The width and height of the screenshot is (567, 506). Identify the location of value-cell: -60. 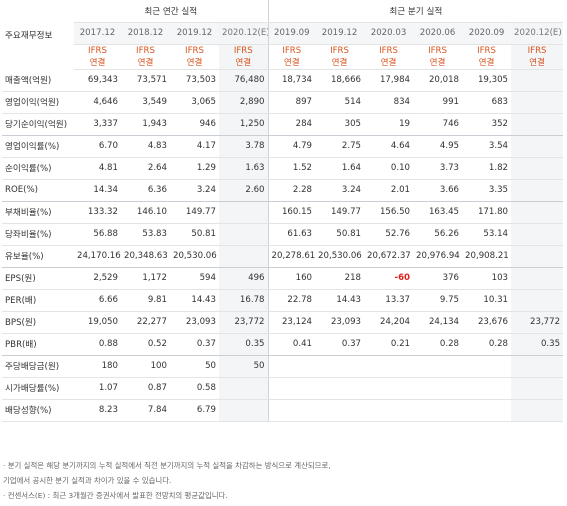
(389, 278).